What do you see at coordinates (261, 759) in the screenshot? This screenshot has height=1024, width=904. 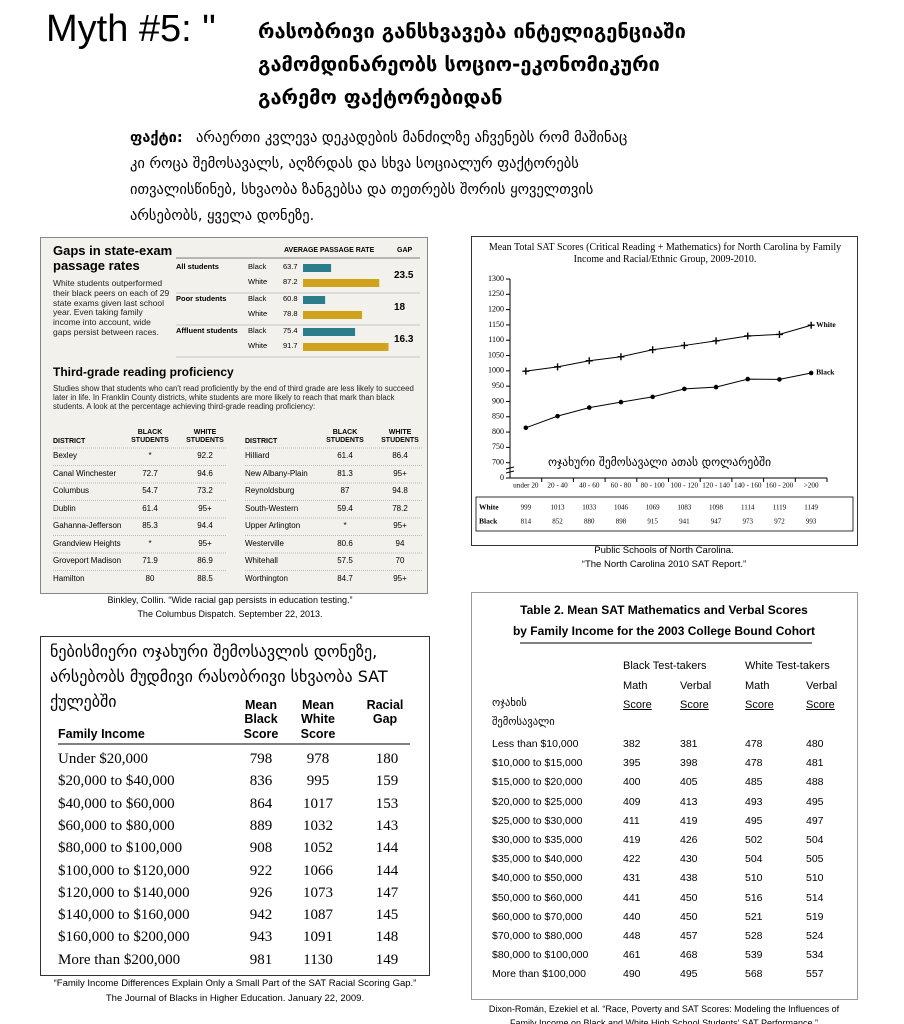 I see `score: 798` at bounding box center [261, 759].